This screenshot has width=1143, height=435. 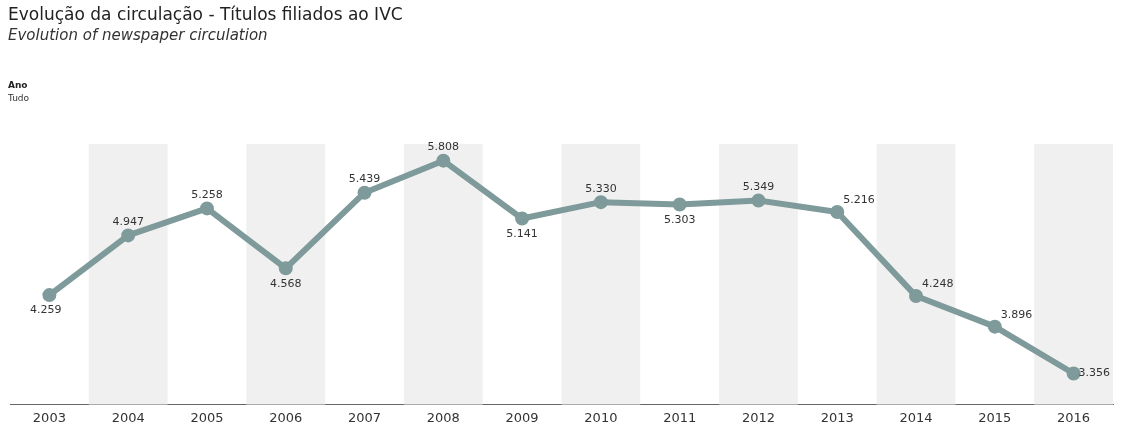 What do you see at coordinates (207, 417) in the screenshot?
I see `x-tick-label: 2005` at bounding box center [207, 417].